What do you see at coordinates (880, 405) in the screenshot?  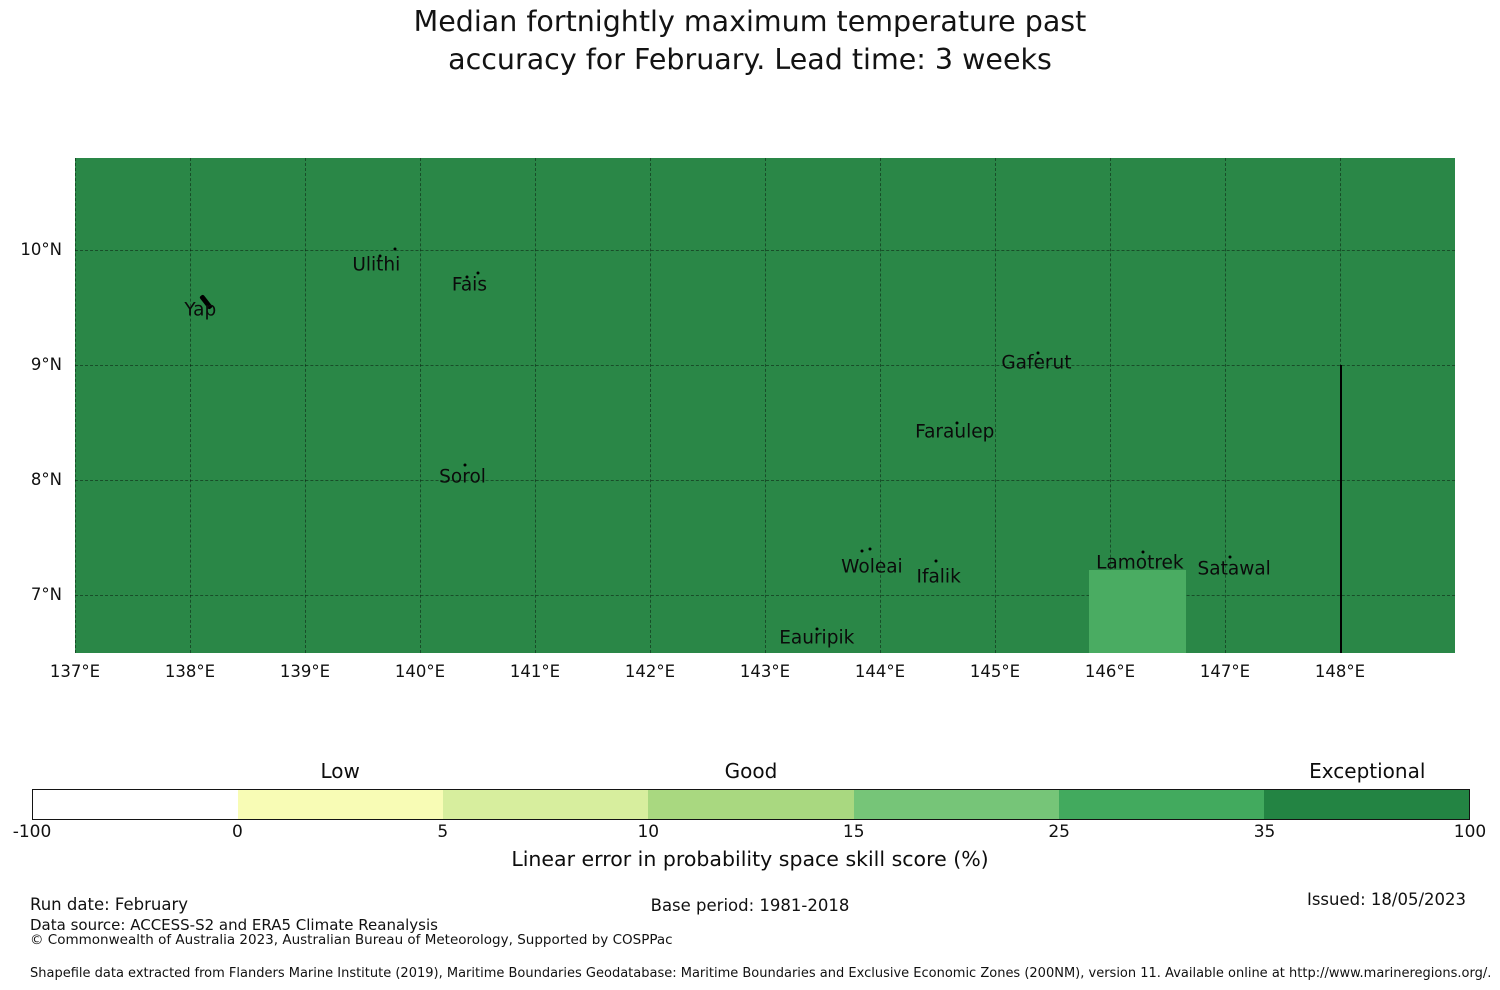 I see `gridline-144e` at bounding box center [880, 405].